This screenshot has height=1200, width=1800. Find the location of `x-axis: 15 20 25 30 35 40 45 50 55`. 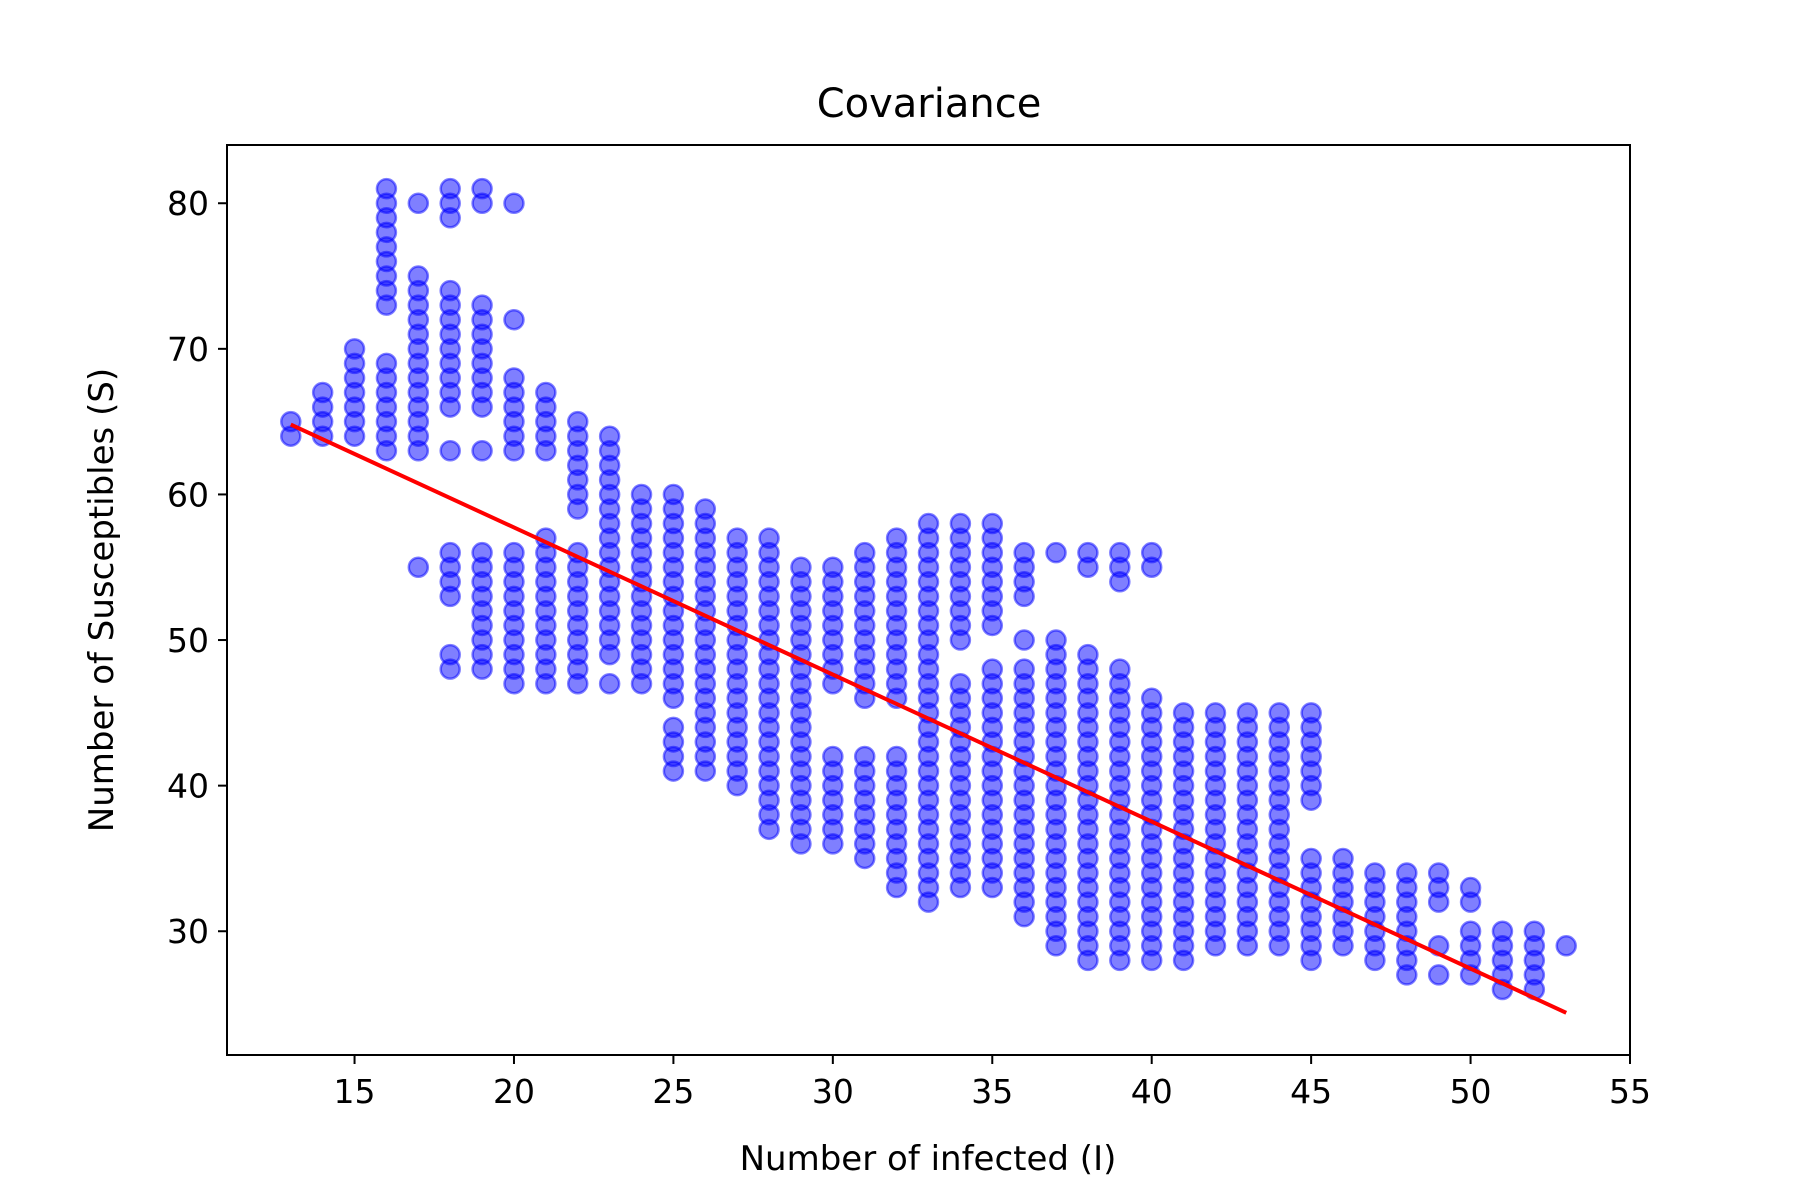

x-axis: 15 20 25 30 35 40 45 50 55 is located at coordinates (992, 1083).